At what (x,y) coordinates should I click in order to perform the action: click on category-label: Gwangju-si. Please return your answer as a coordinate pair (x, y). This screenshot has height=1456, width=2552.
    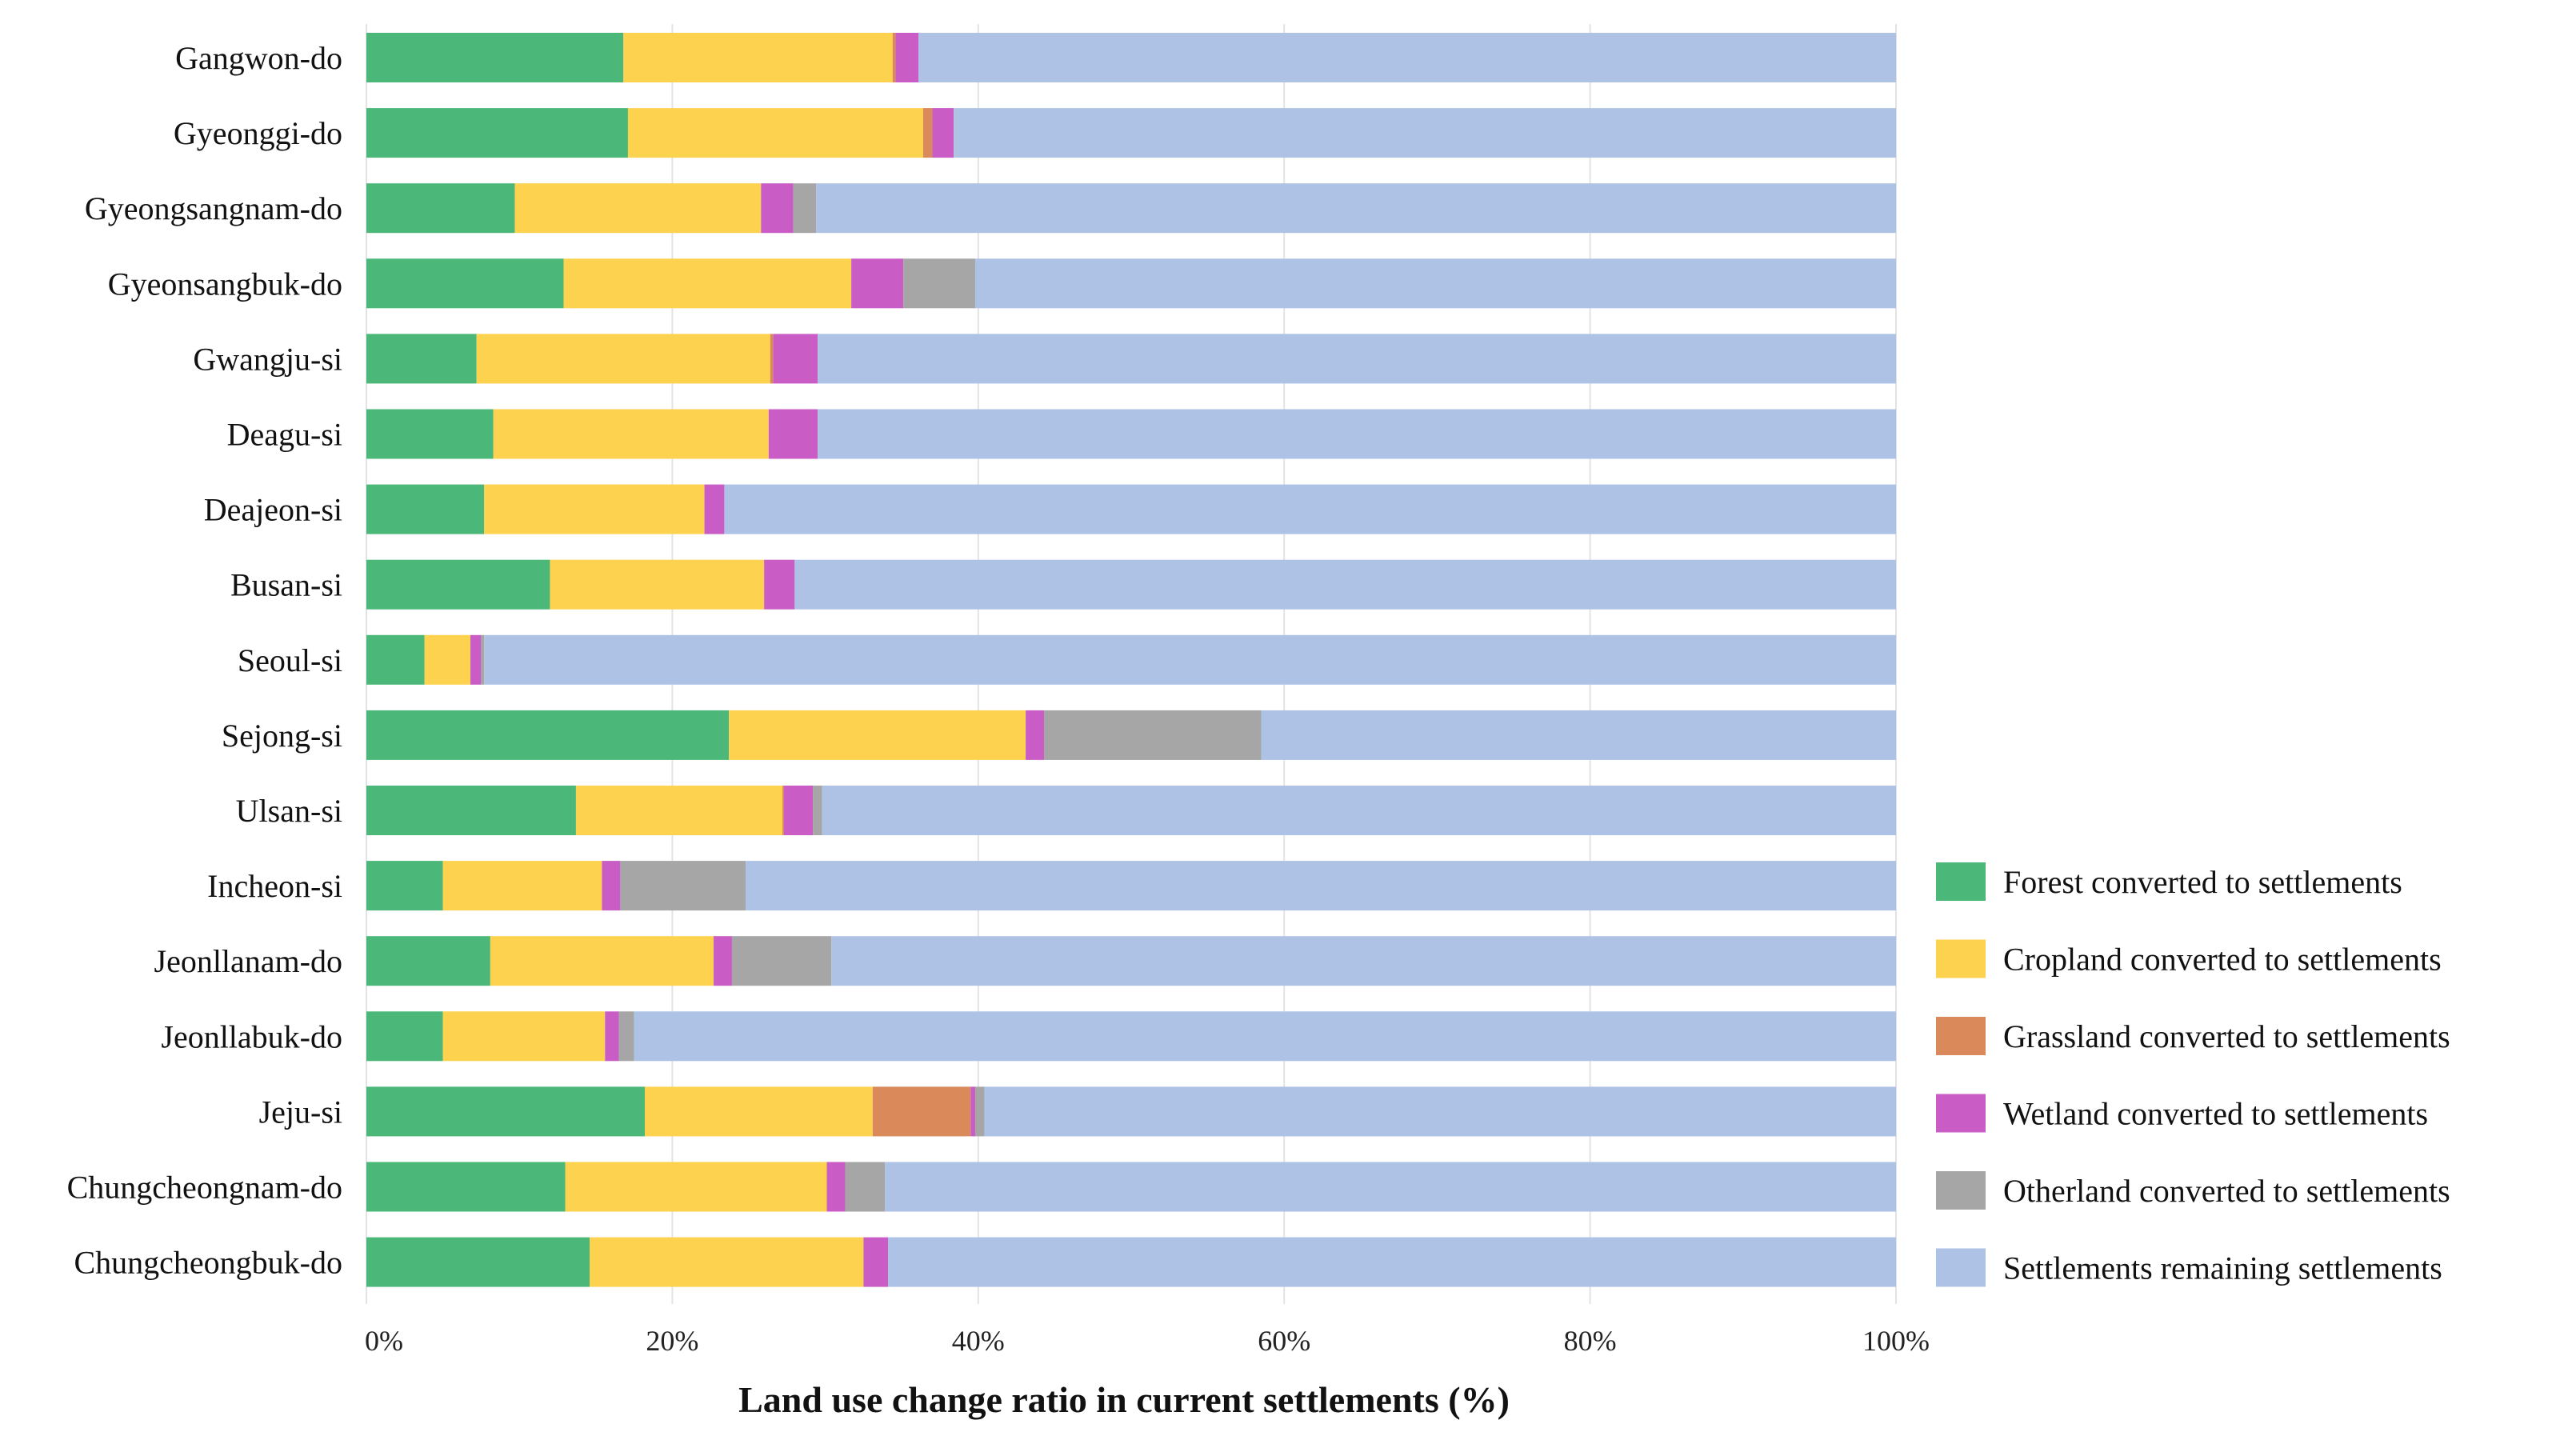
    Looking at the image, I should click on (267, 359).